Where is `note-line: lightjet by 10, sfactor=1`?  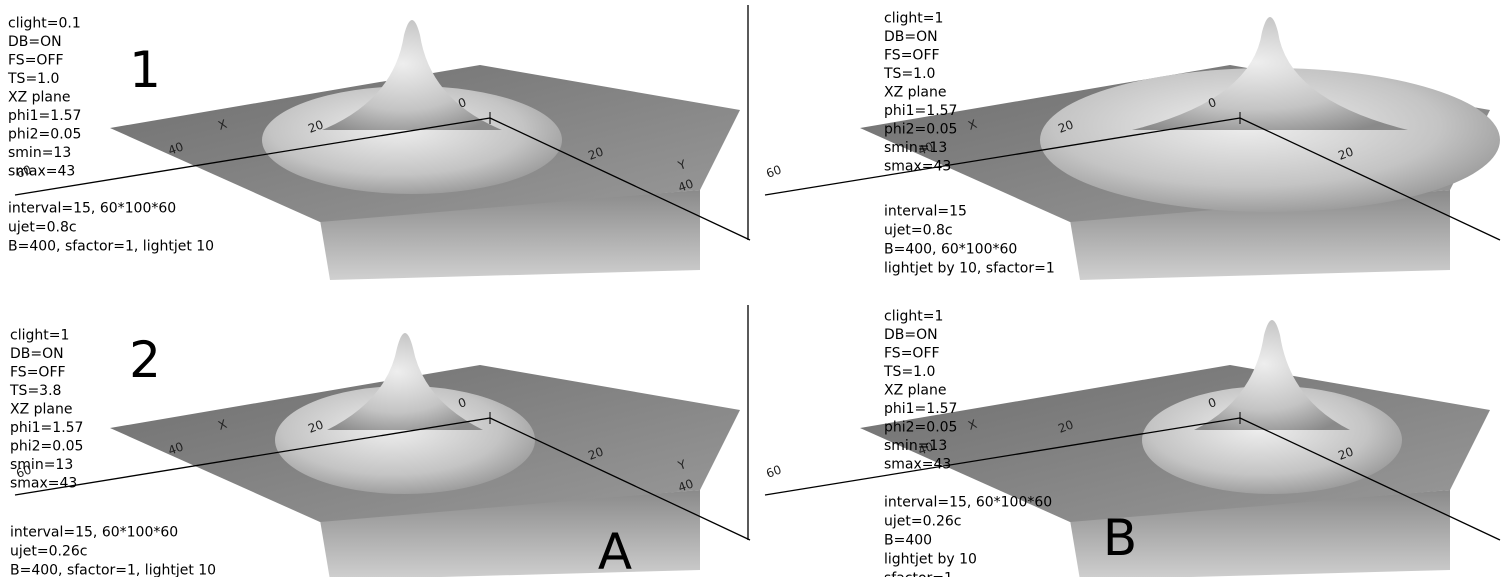 note-line: lightjet by 10, sfactor=1 is located at coordinates (969, 269).